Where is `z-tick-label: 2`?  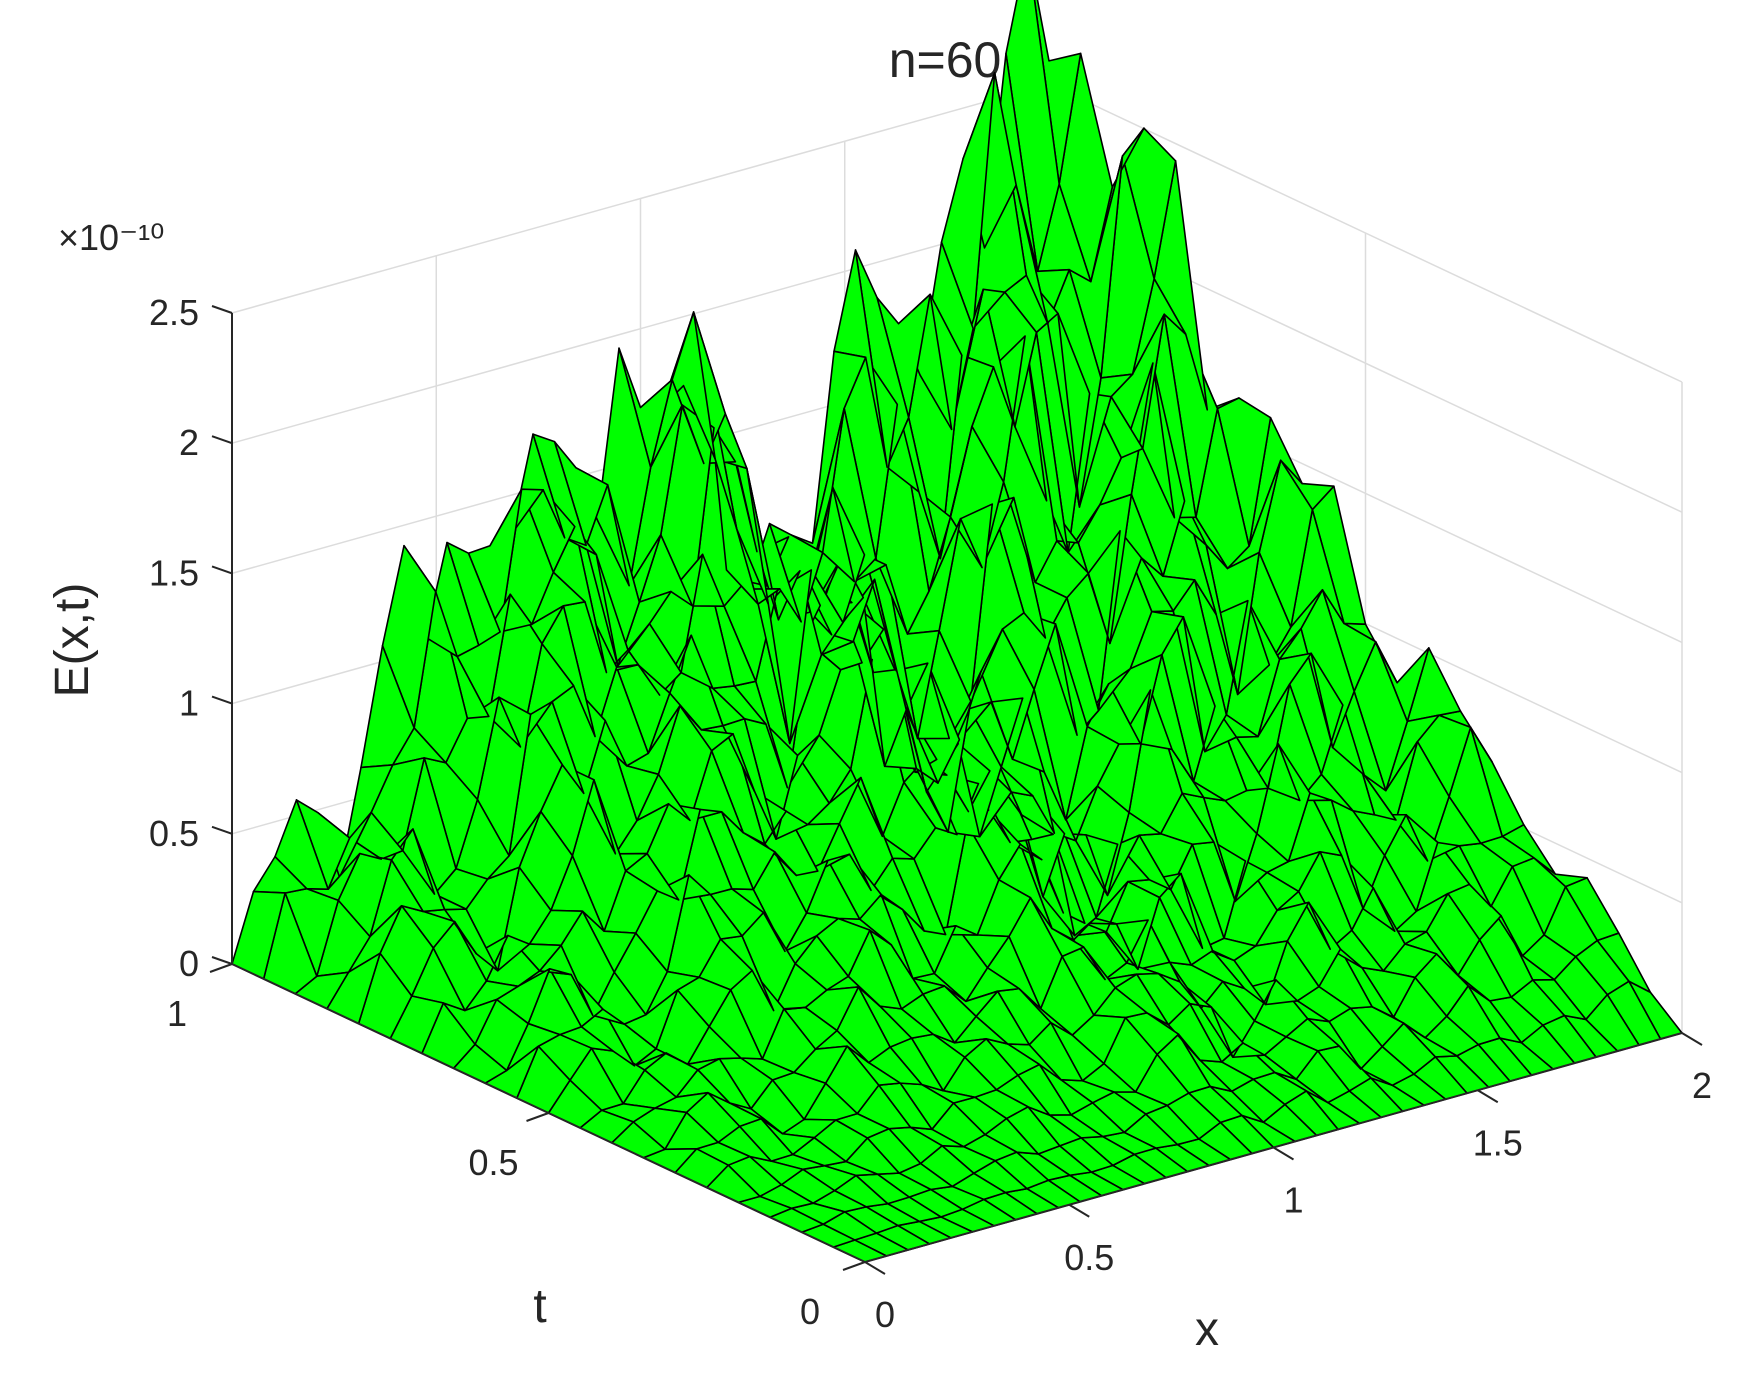 z-tick-label: 2 is located at coordinates (189, 442).